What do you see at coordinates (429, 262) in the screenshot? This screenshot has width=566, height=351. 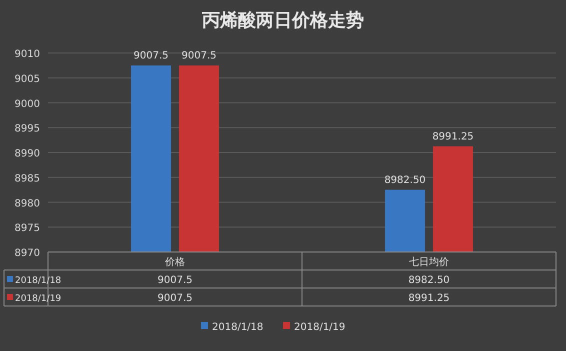 I see `x-tick-label: 七日均价` at bounding box center [429, 262].